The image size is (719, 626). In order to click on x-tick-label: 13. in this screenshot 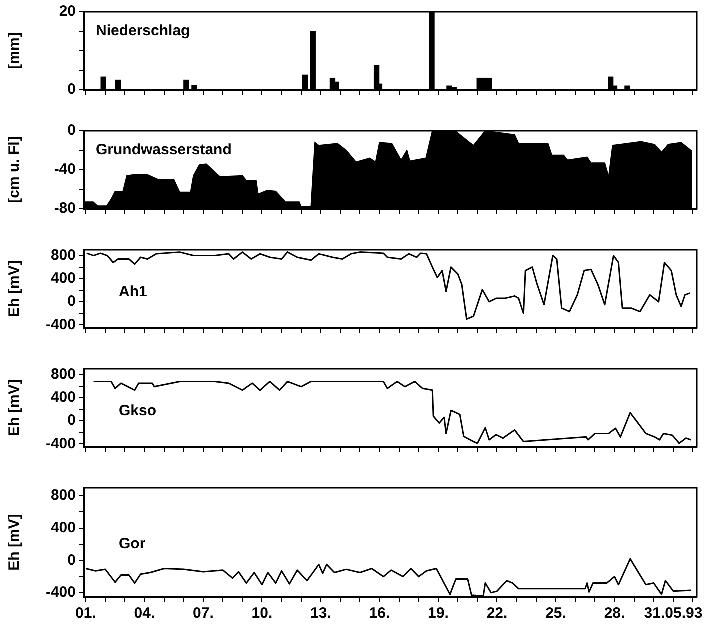, I will do `click(321, 613)`.